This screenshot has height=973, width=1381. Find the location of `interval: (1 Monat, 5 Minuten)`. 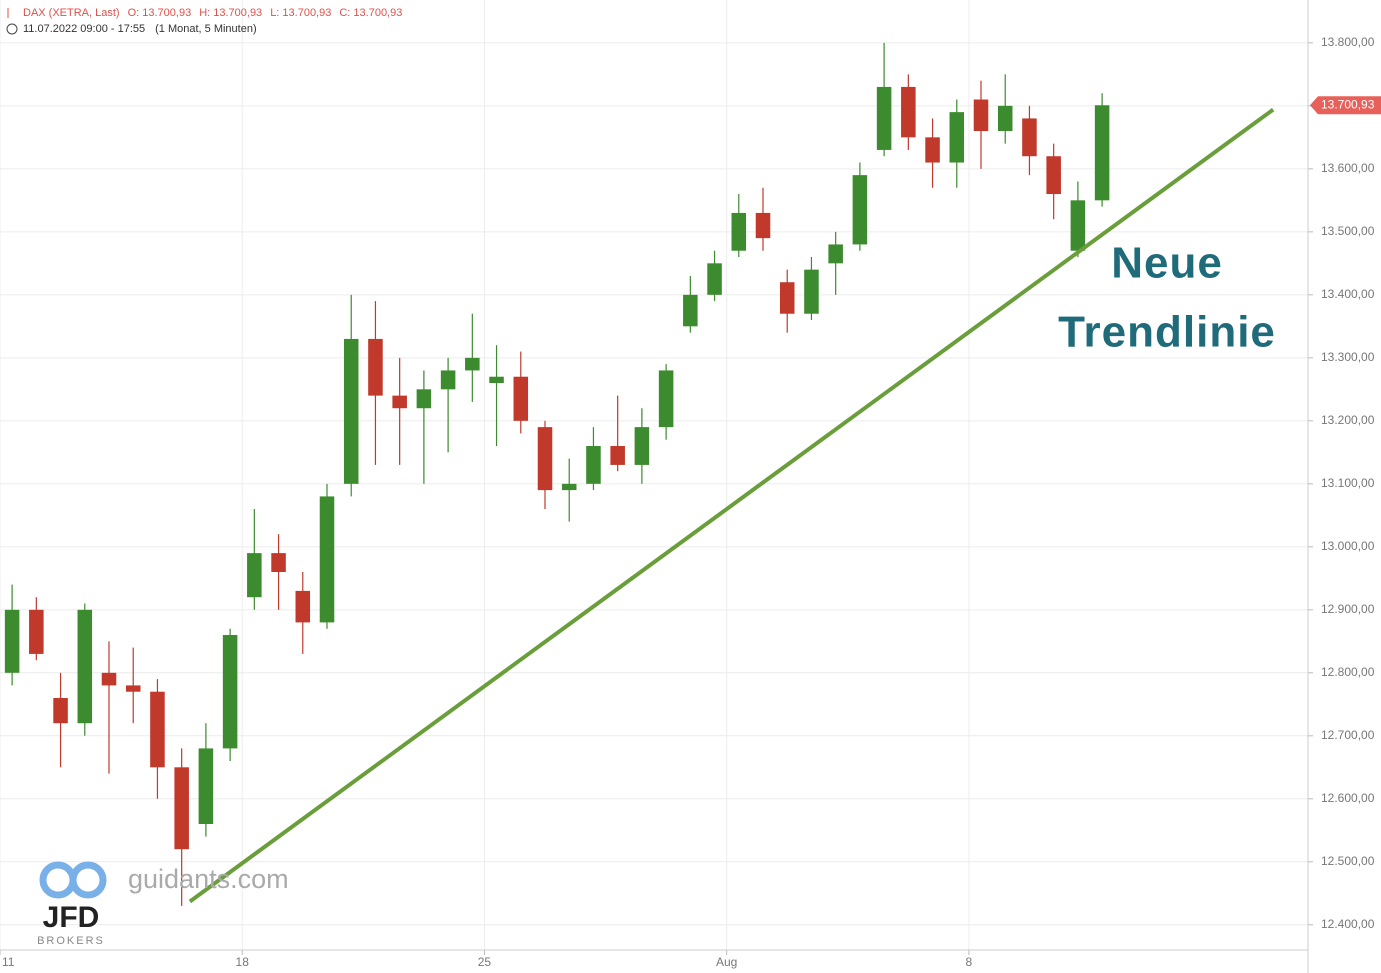

interval: (1 Monat, 5 Minuten) is located at coordinates (206, 29).